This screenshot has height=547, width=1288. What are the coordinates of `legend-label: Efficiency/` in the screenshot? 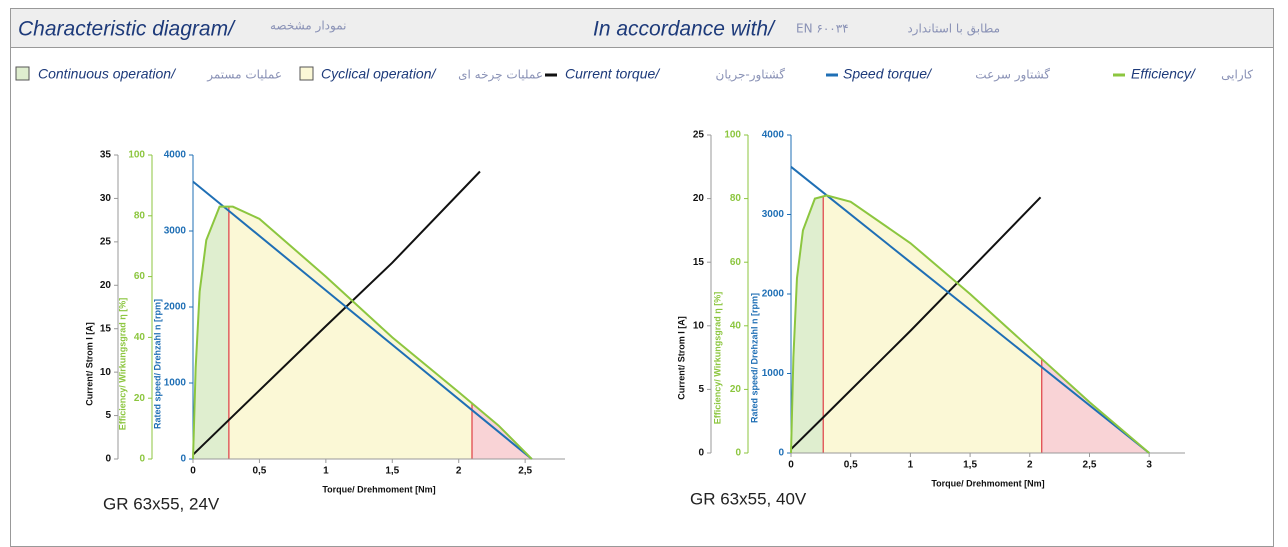 It's located at (1164, 74).